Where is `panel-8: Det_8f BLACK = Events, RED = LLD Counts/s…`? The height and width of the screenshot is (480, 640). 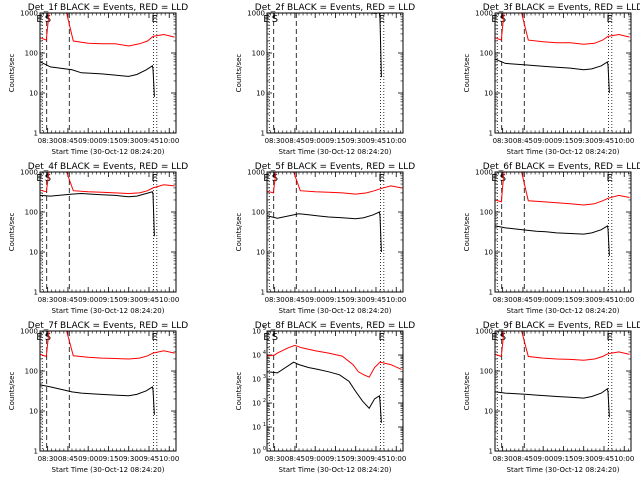
panel-8: Det_8f BLACK = Events, RED = LLD Counts/s… is located at coordinates (325, 397).